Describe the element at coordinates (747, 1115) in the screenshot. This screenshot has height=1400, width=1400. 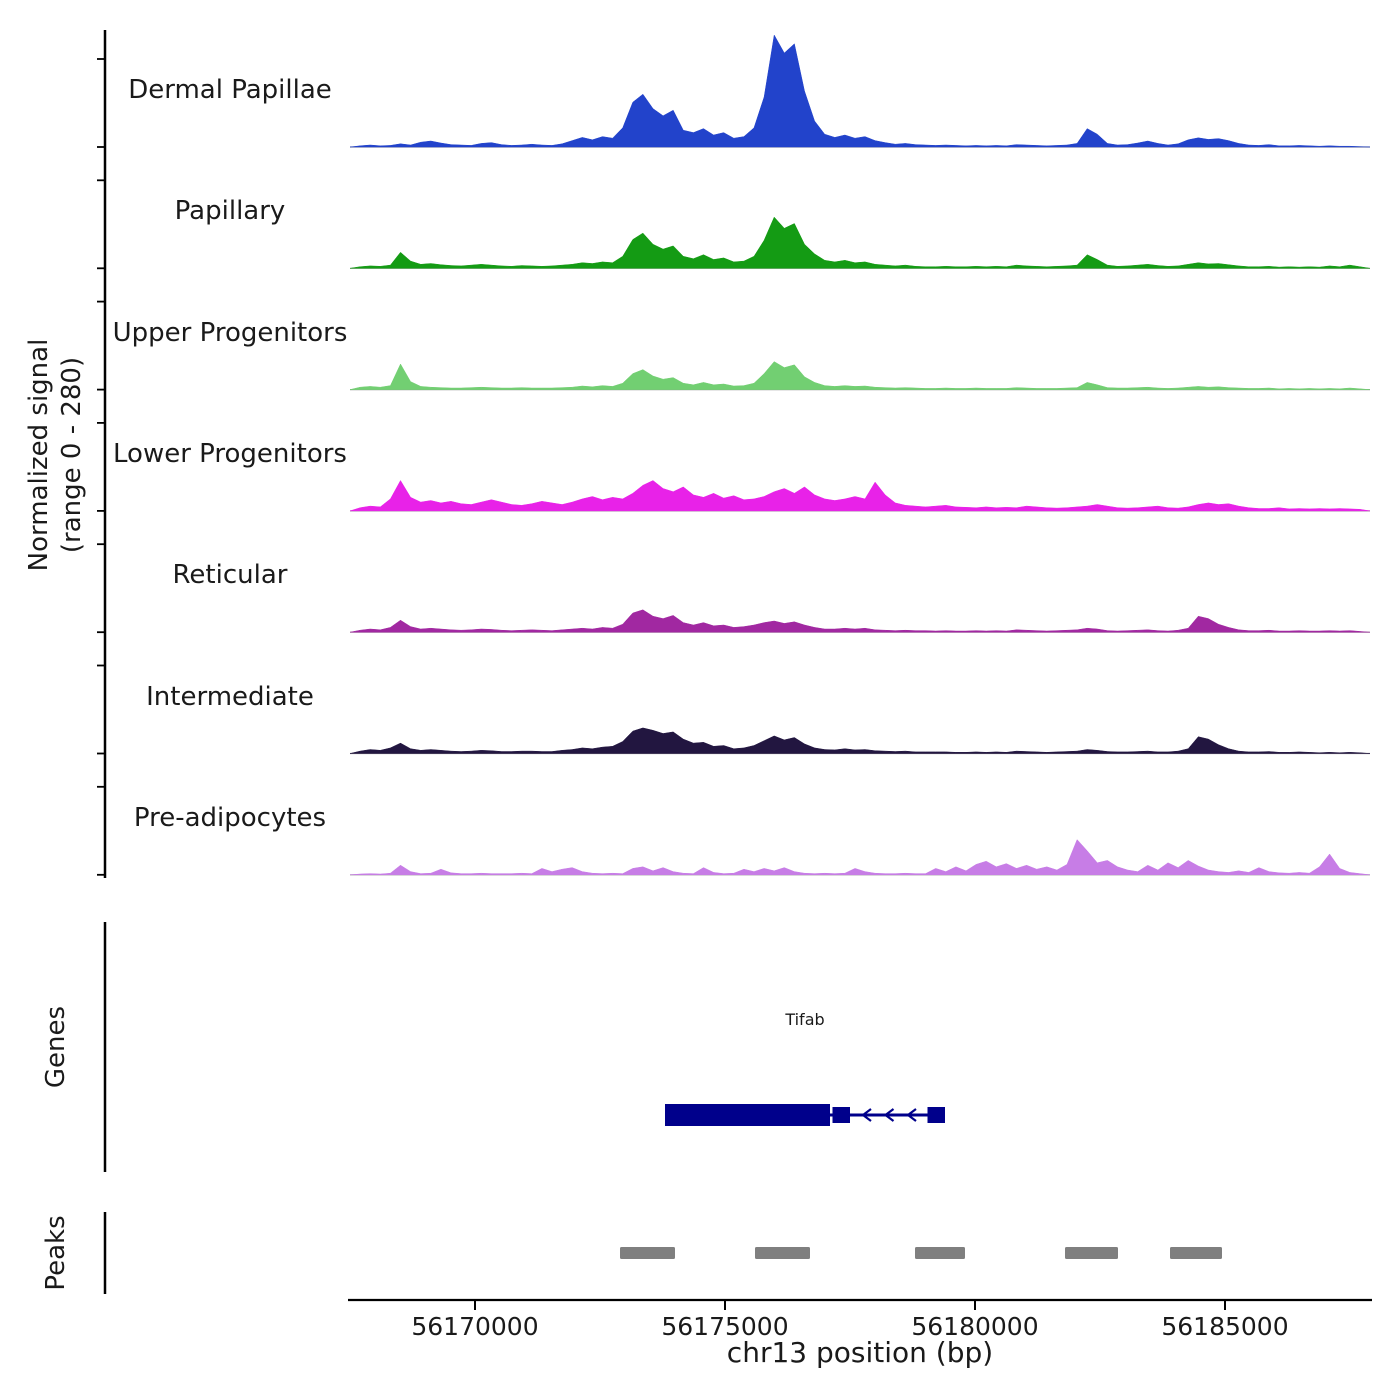
I see `gene-exon-thick` at that location.